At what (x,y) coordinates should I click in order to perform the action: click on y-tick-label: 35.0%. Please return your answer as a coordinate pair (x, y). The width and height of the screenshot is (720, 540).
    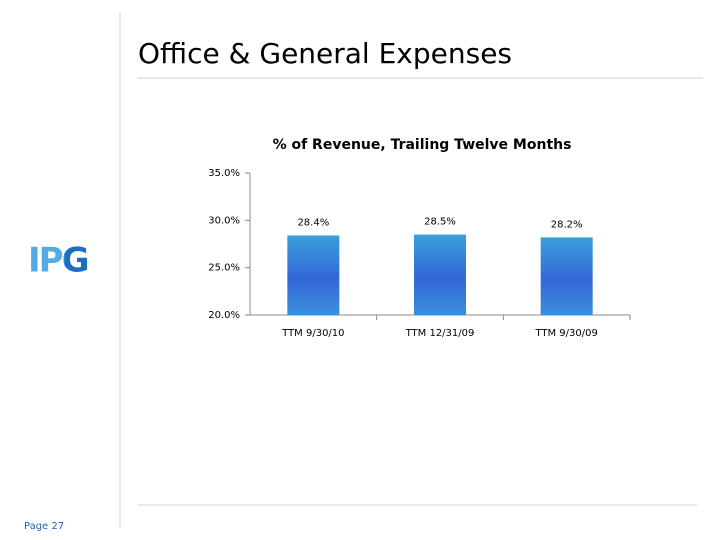
    Looking at the image, I should click on (224, 173).